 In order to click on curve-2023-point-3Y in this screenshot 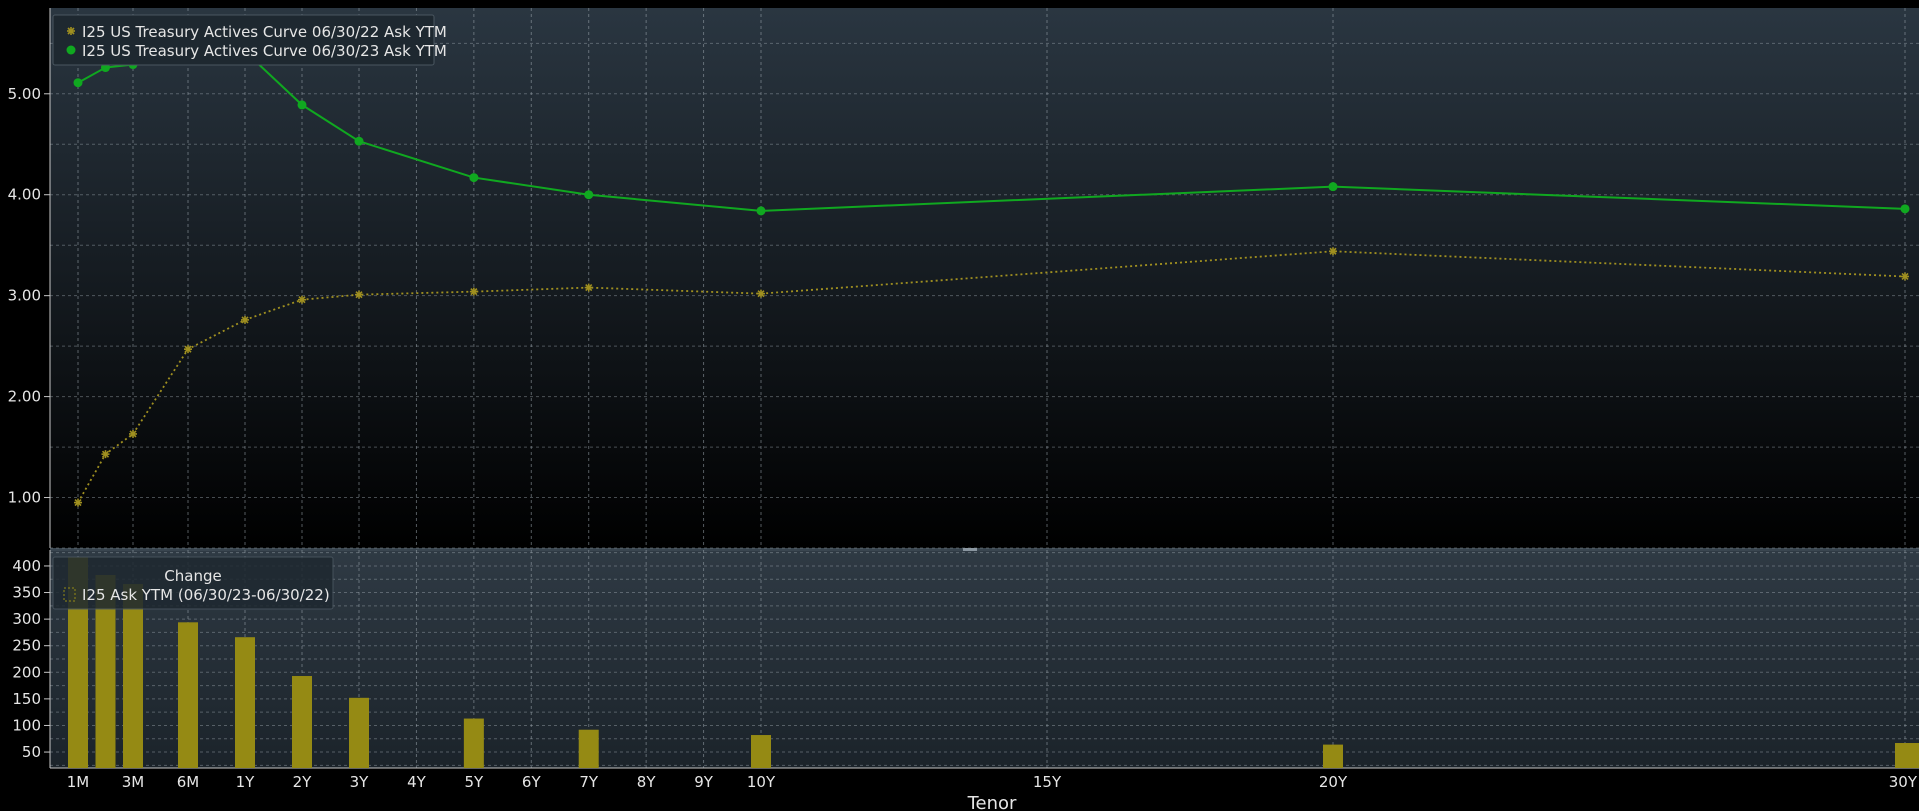, I will do `click(359, 141)`.